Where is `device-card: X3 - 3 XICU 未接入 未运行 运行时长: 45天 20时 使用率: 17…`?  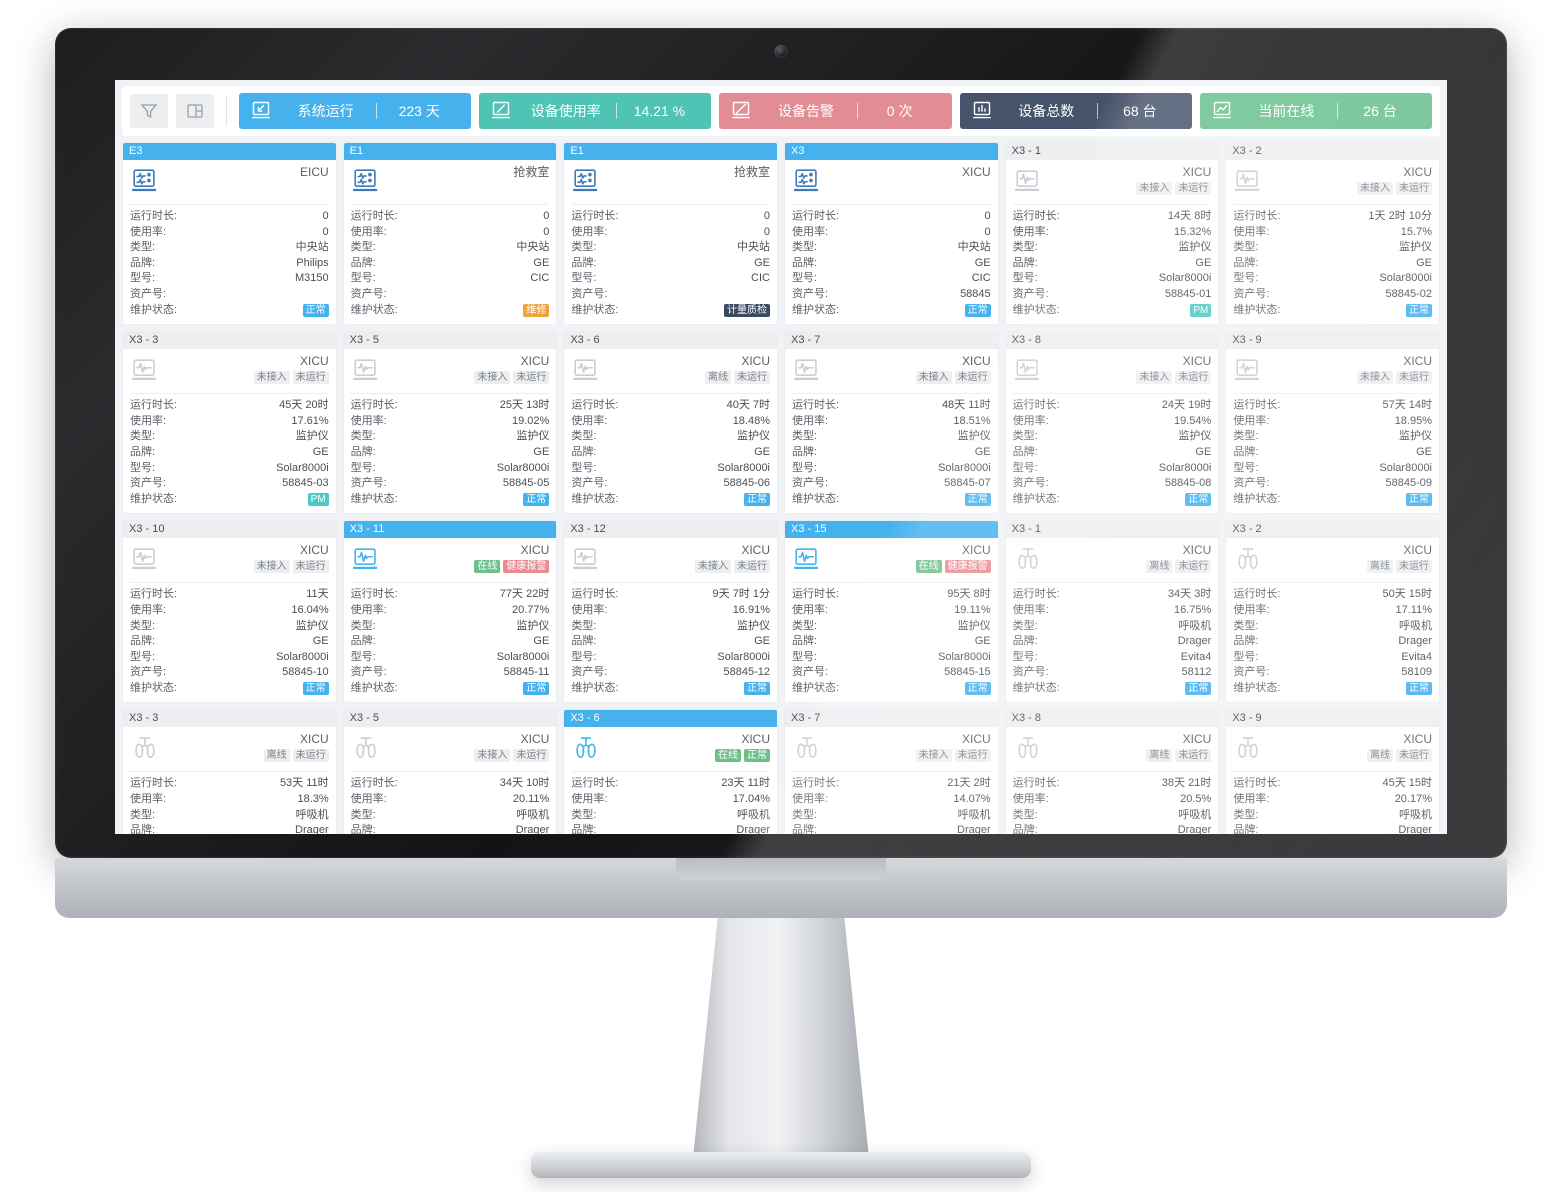 device-card: X3 - 3 XICU 未接入 未运行 运行时长: 45天 20时 使用率: 17… is located at coordinates (229, 423).